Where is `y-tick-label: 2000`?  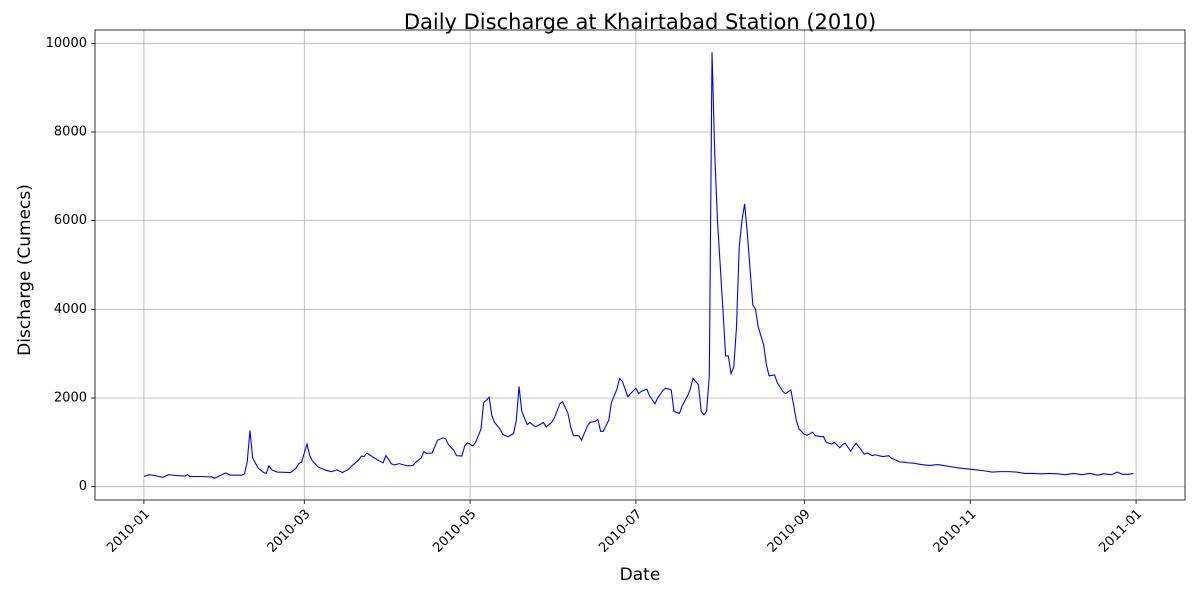
y-tick-label: 2000 is located at coordinates (70, 398).